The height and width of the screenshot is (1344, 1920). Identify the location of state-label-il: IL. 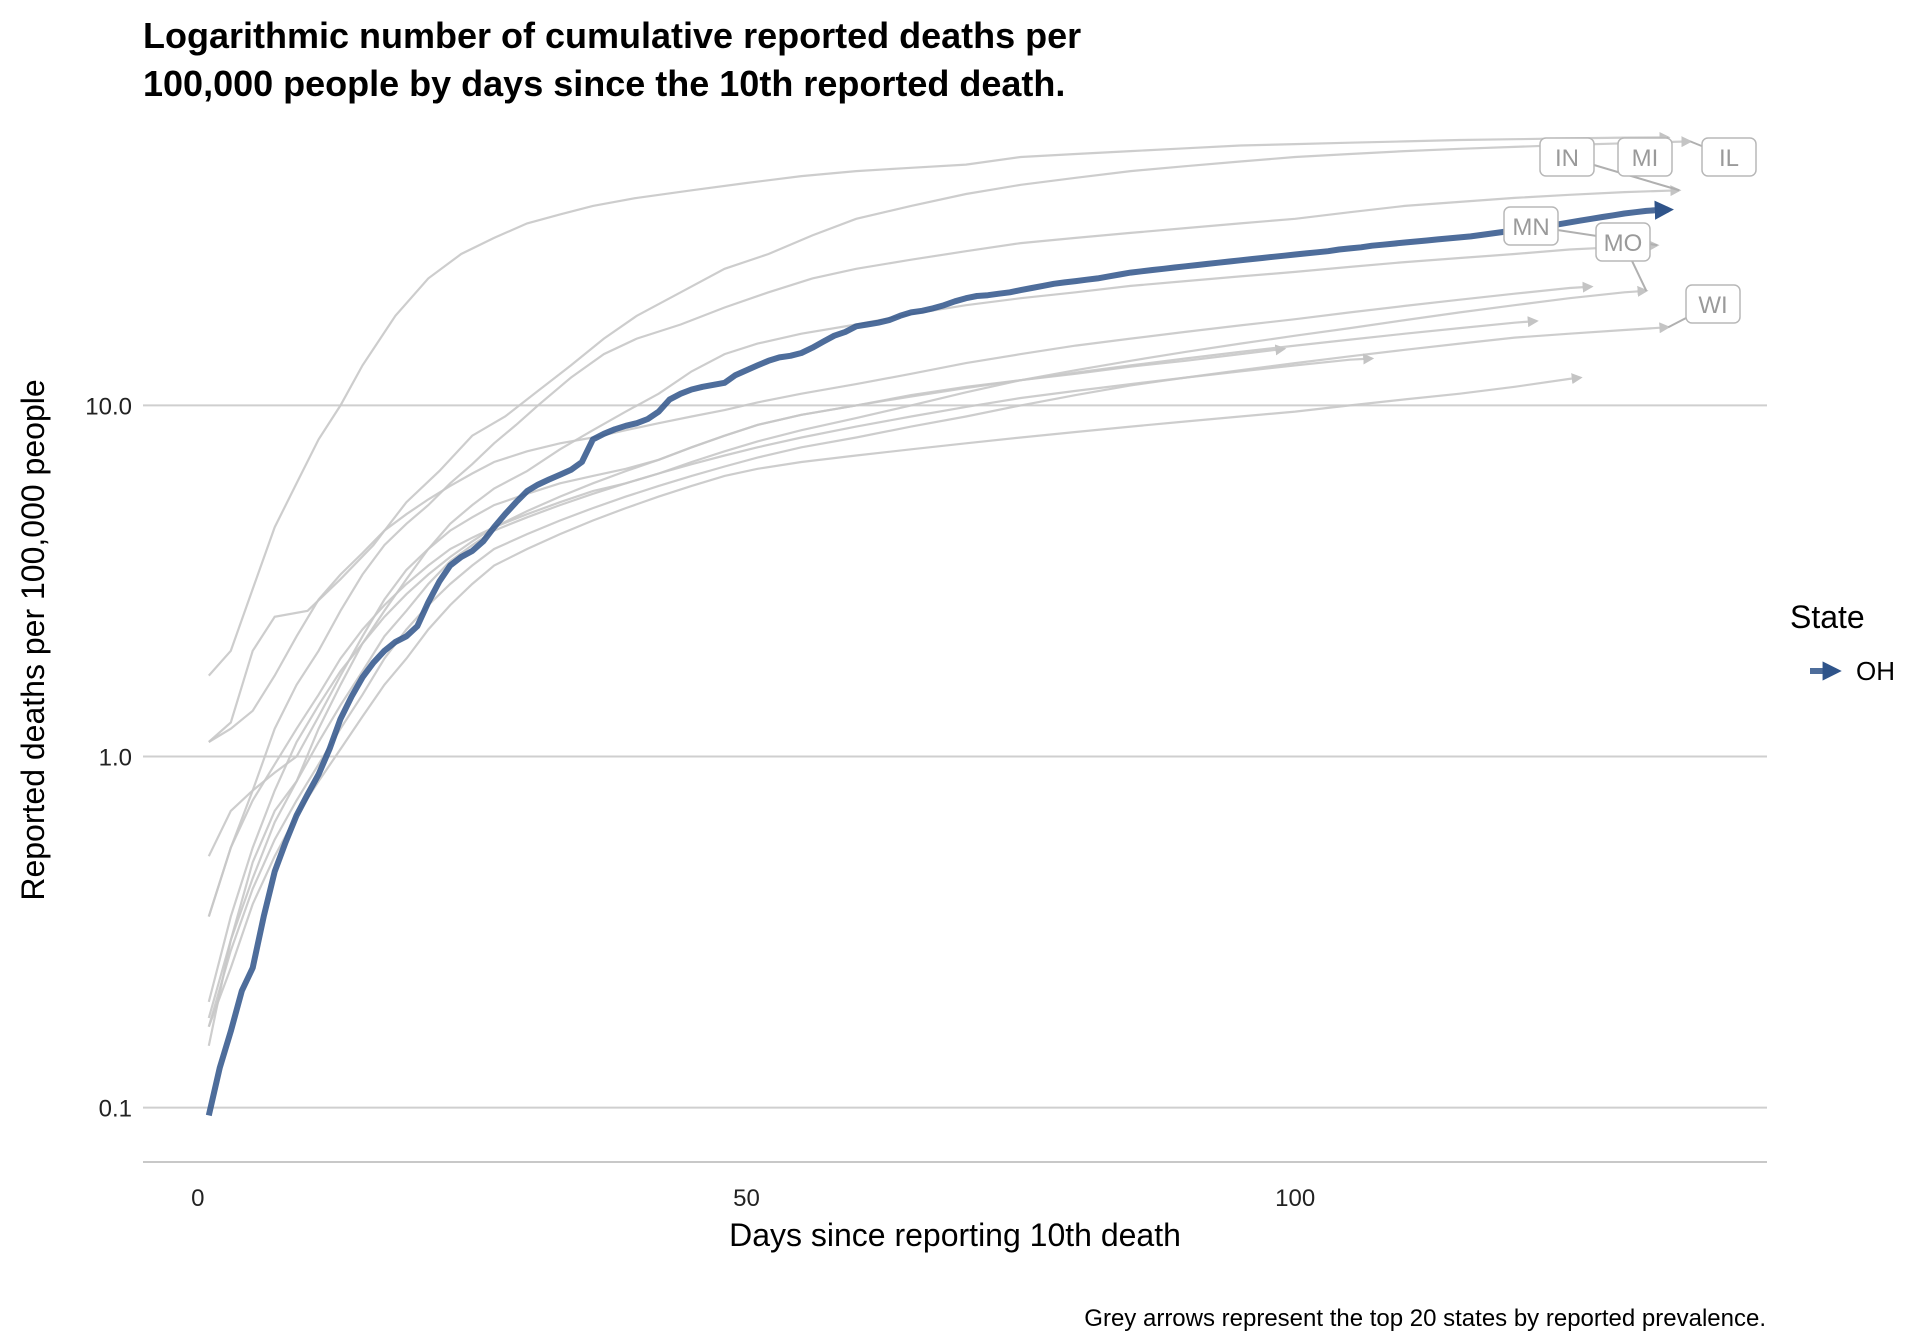
(1729, 157).